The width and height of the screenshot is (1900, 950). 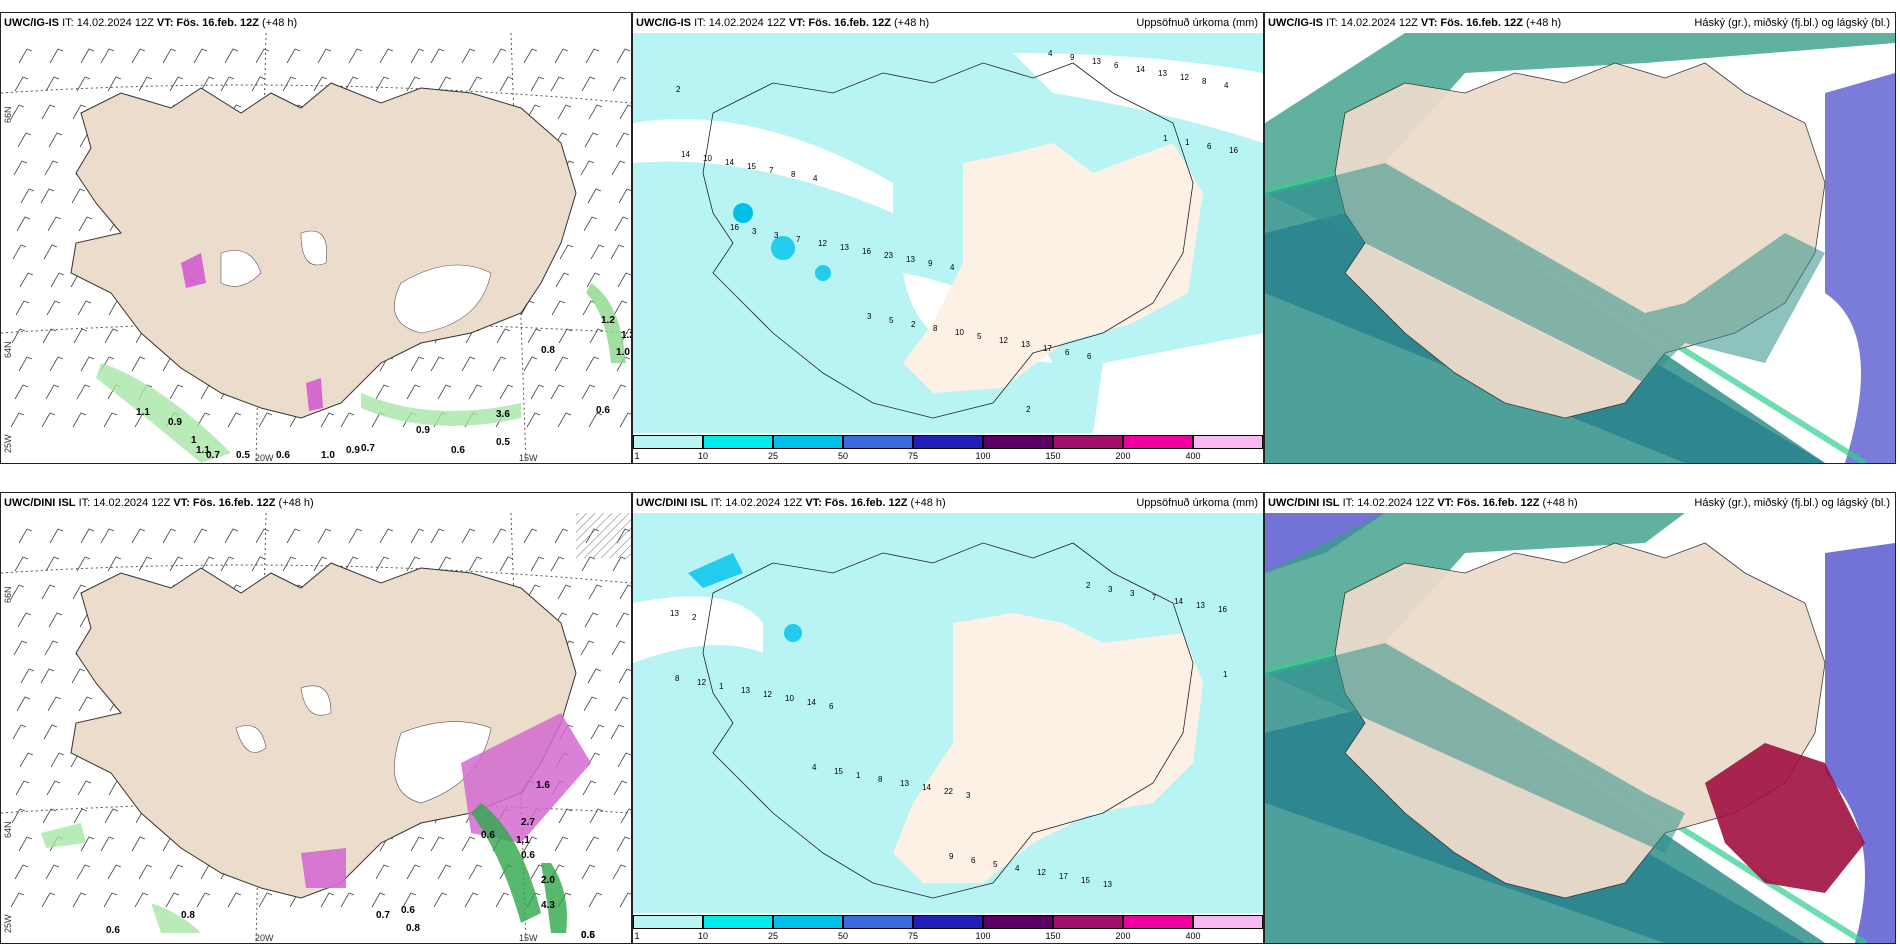 I want to click on precip-value: 10, so click(x=789, y=698).